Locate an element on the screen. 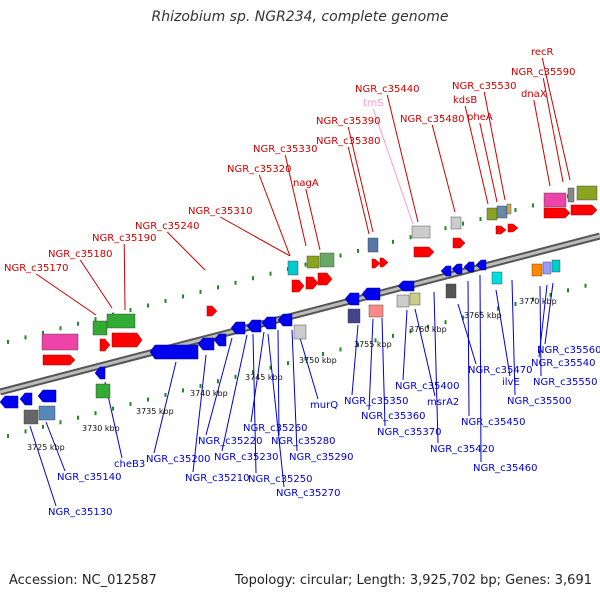 This screenshot has width=600, height=600. reverse-gene-label: NGR_c35200 is located at coordinates (178, 459).